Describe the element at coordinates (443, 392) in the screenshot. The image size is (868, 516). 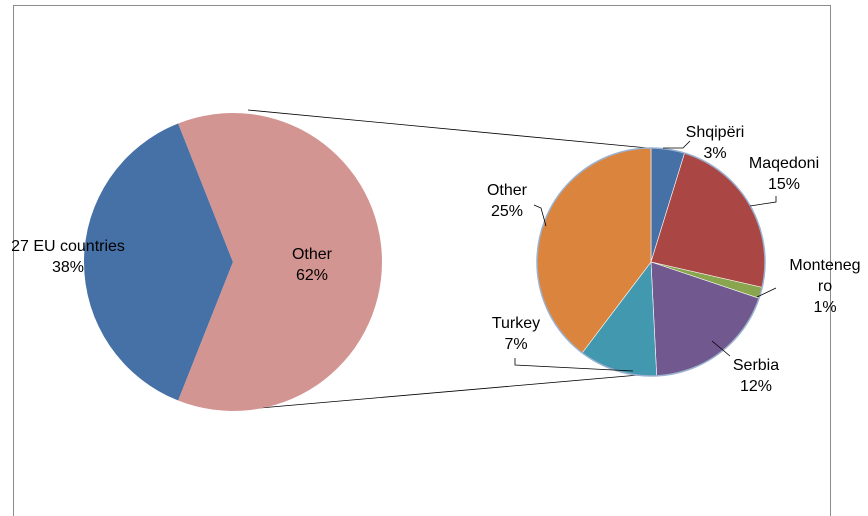
I see `connector-line-bottom` at that location.